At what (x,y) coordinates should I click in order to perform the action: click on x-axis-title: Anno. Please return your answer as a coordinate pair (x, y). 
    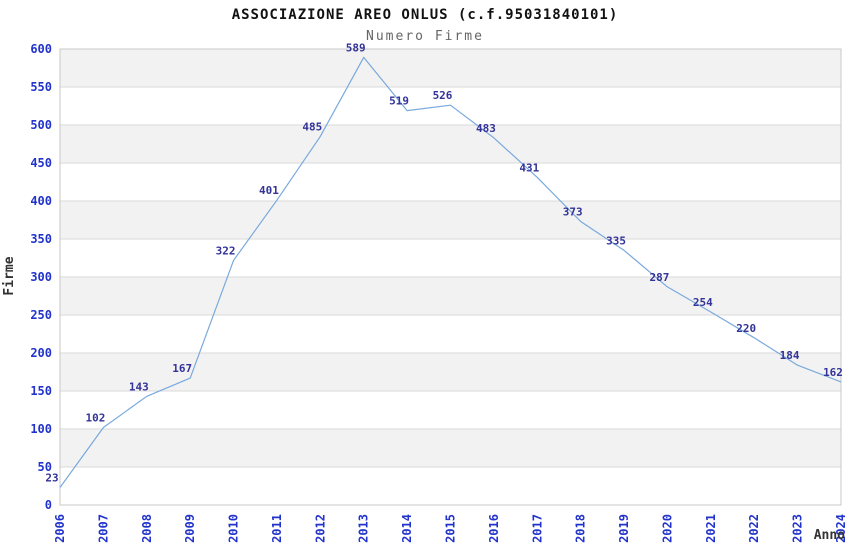
    Looking at the image, I should click on (829, 535).